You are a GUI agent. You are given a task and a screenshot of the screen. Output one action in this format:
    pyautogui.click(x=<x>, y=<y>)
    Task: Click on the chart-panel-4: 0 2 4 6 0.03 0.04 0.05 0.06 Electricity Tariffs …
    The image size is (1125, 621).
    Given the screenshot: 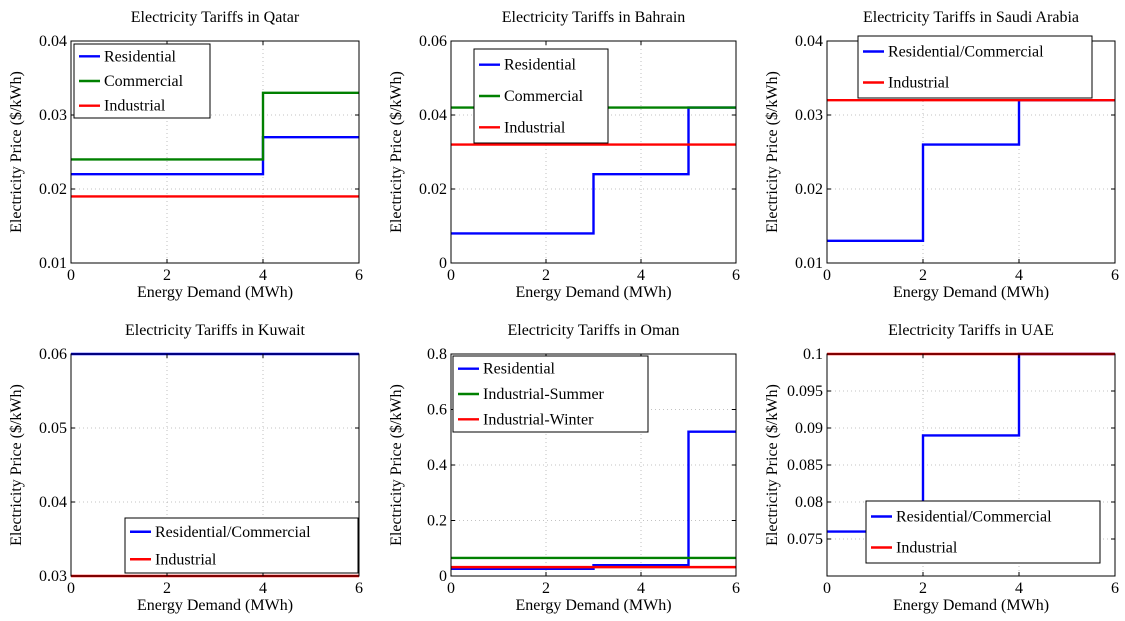 What is the action you would take?
    pyautogui.click(x=185, y=468)
    